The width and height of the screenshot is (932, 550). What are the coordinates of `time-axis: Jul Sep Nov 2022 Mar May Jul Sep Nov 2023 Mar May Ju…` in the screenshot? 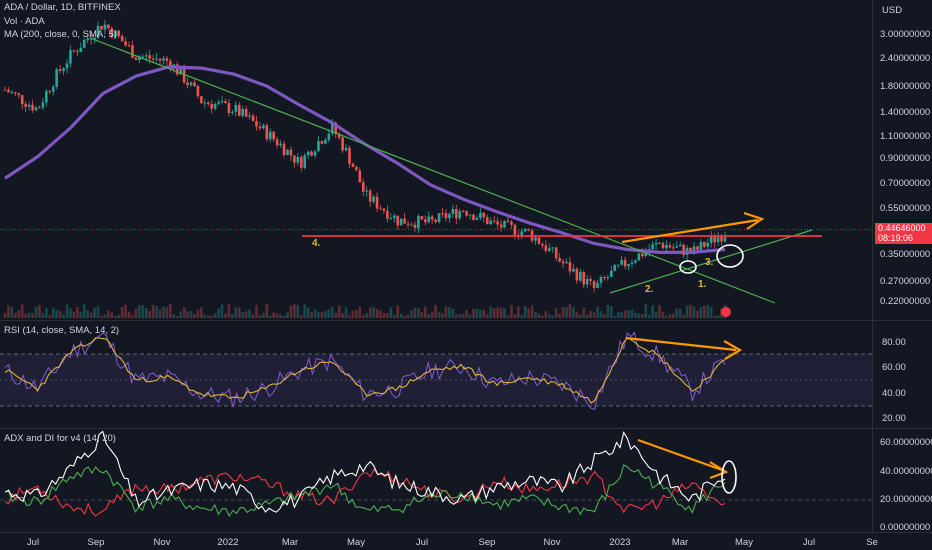 It's located at (452, 542).